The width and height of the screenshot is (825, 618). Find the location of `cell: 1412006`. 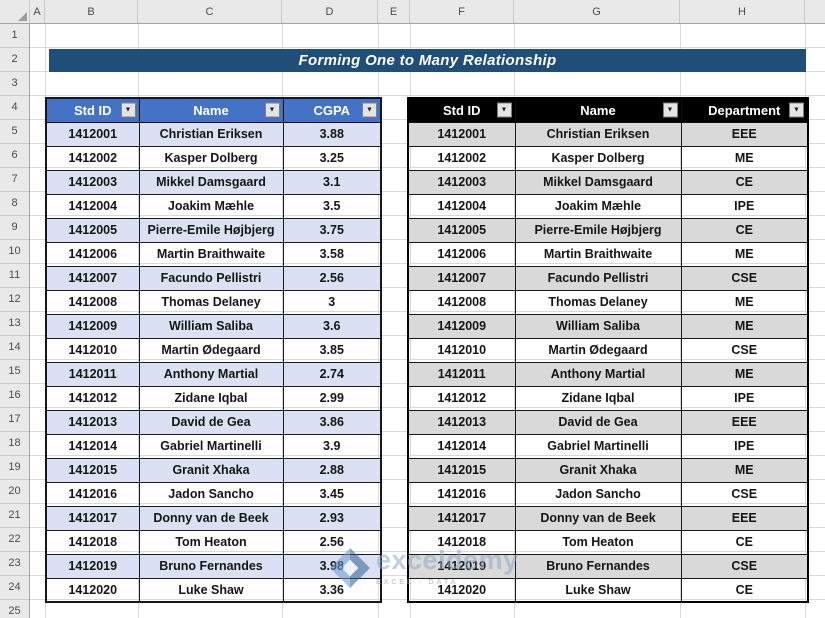

cell: 1412006 is located at coordinates (92, 254).